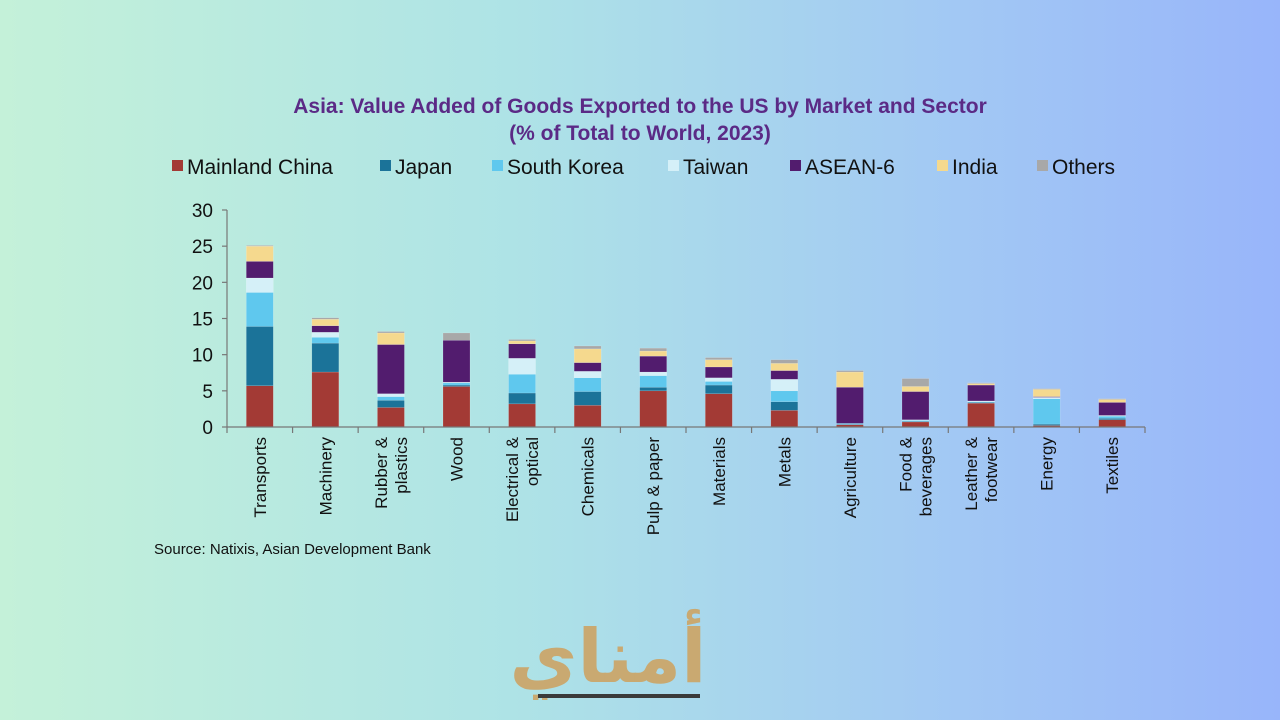 The width and height of the screenshot is (1280, 720). What do you see at coordinates (926, 476) in the screenshot?
I see `x-category-label-10-1: beverages` at bounding box center [926, 476].